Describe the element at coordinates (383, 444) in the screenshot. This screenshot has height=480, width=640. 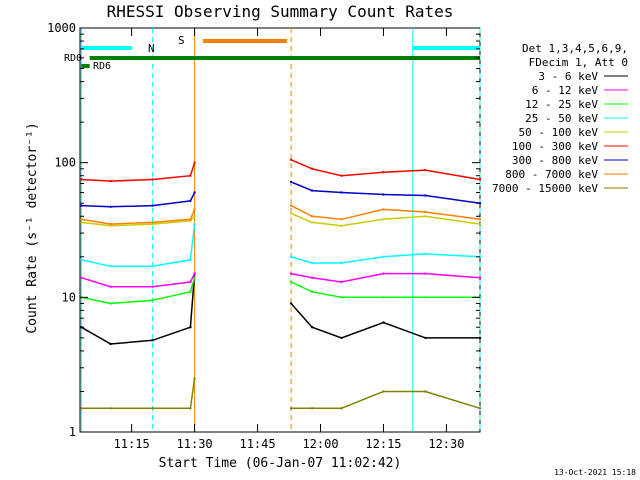
I see `x-tick-label: 12:15` at that location.